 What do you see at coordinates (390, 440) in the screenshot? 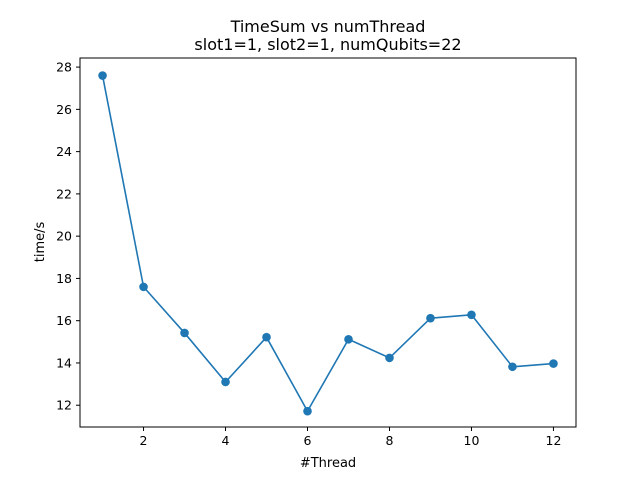
I see `x-tick-label: 8` at bounding box center [390, 440].